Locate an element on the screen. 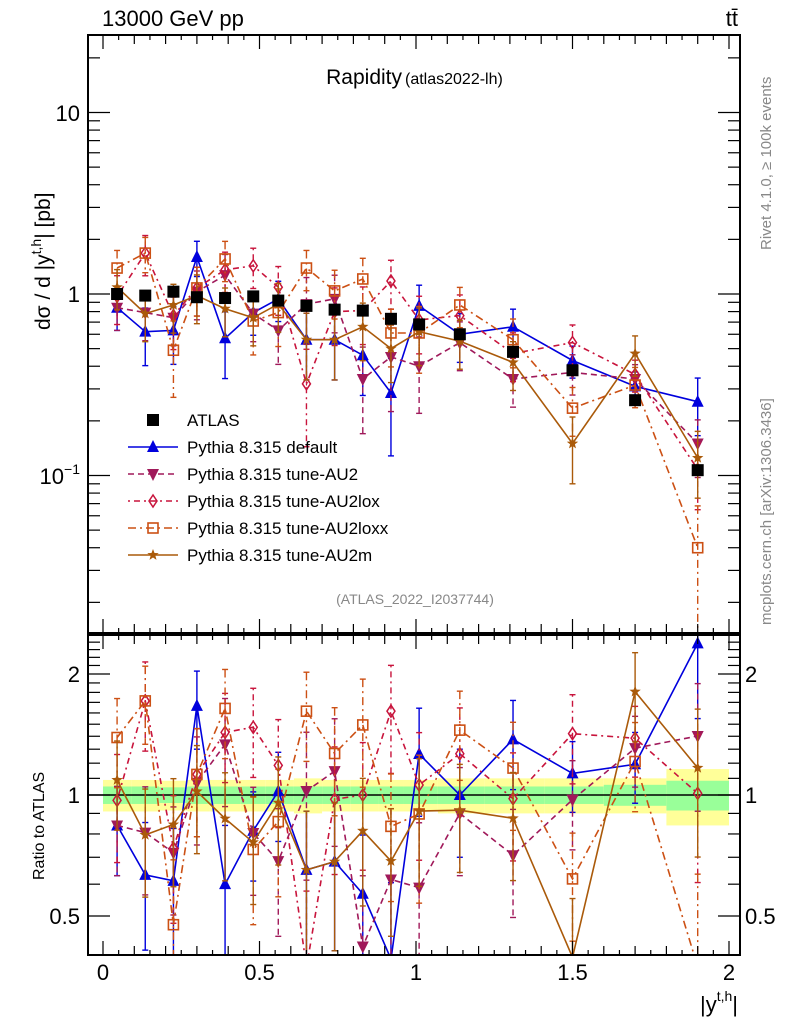  x-tick-label: 0.5 is located at coordinates (259, 972).